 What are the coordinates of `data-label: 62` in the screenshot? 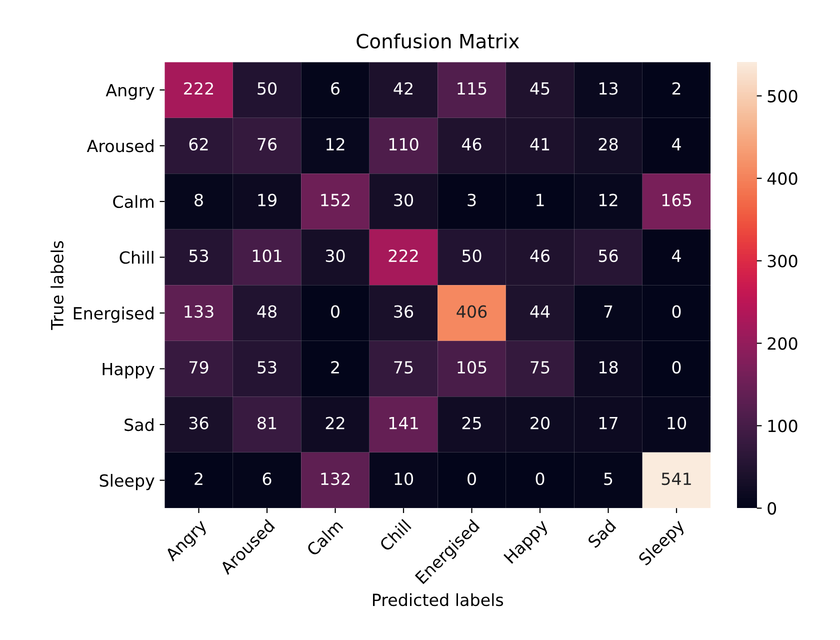 It's located at (198, 144).